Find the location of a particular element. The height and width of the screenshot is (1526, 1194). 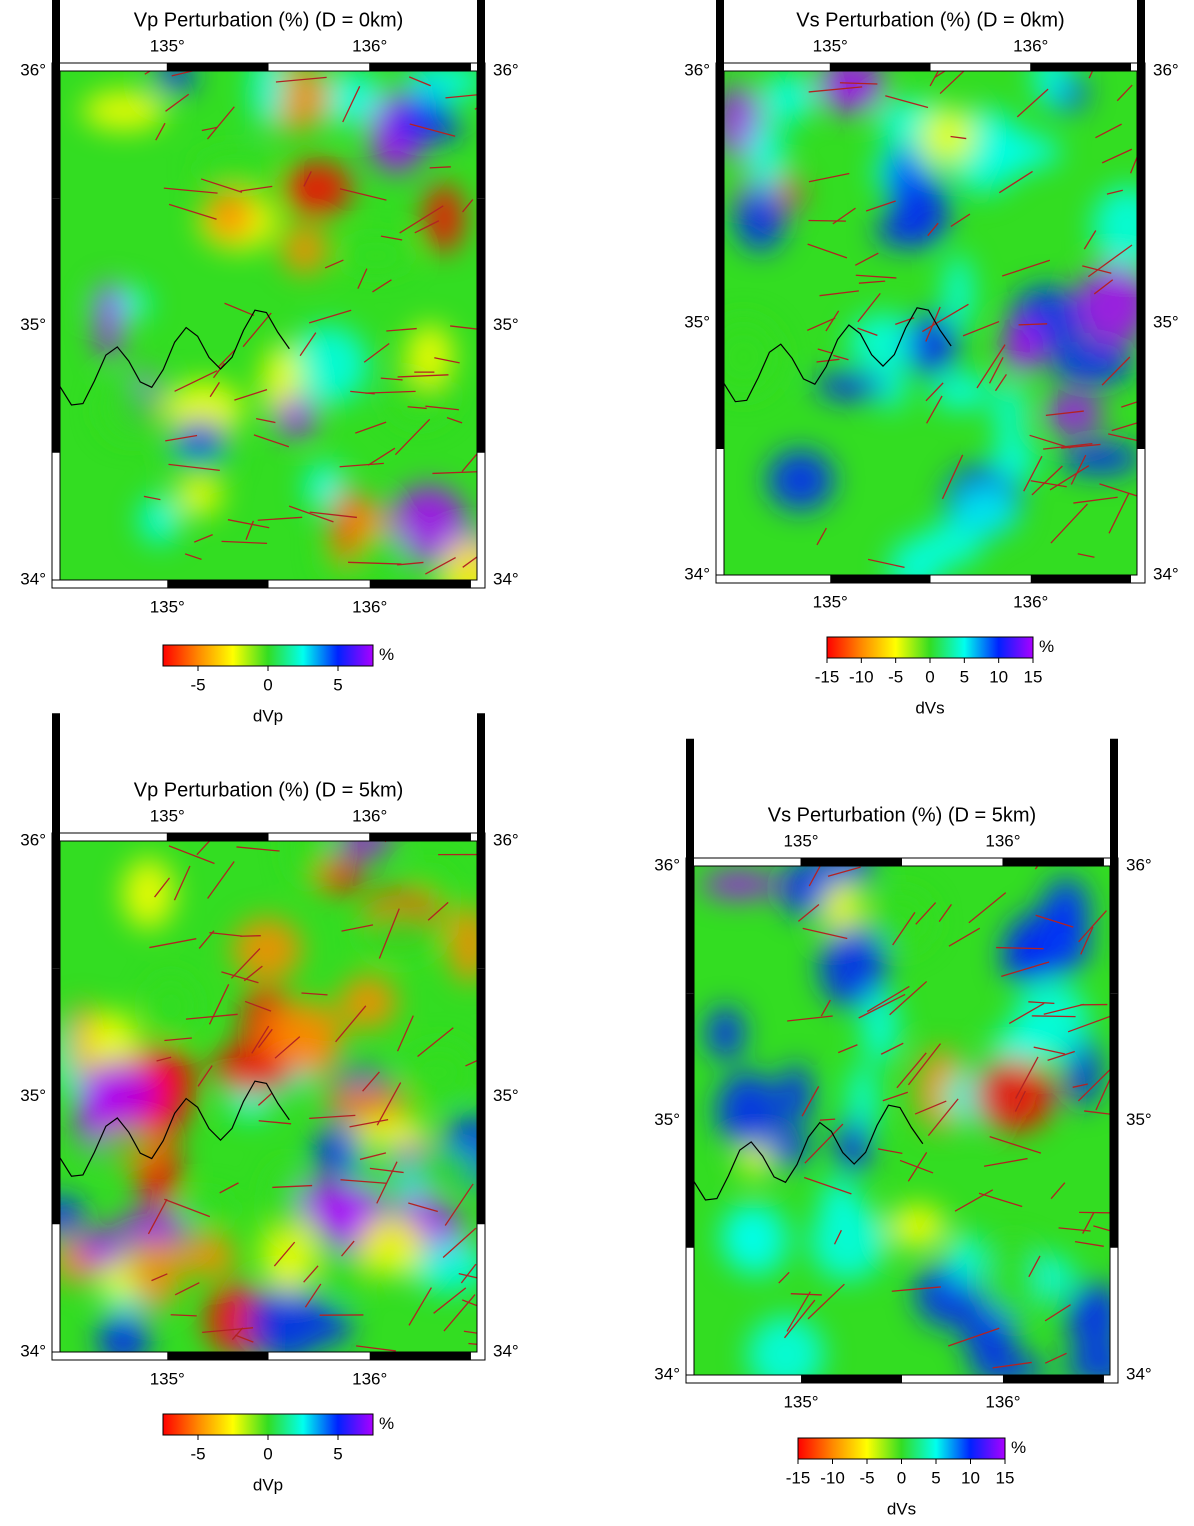

colorbar-tick-label: 15 is located at coordinates (1005, 1477).